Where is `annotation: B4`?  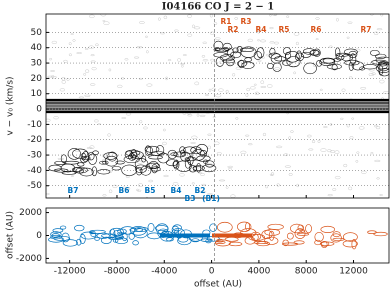
annotation: B4 is located at coordinates (176, 190).